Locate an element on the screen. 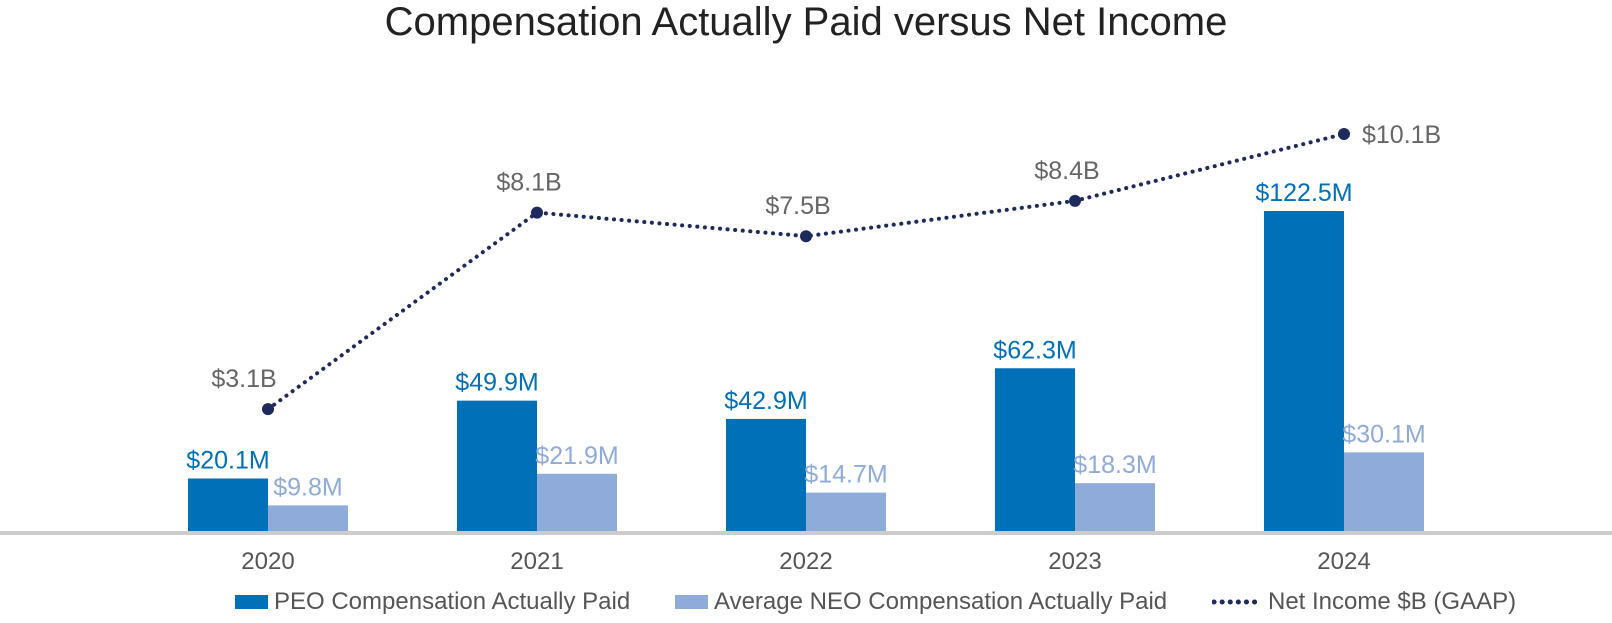  label-peo-2023: $62.3M is located at coordinates (1034, 350).